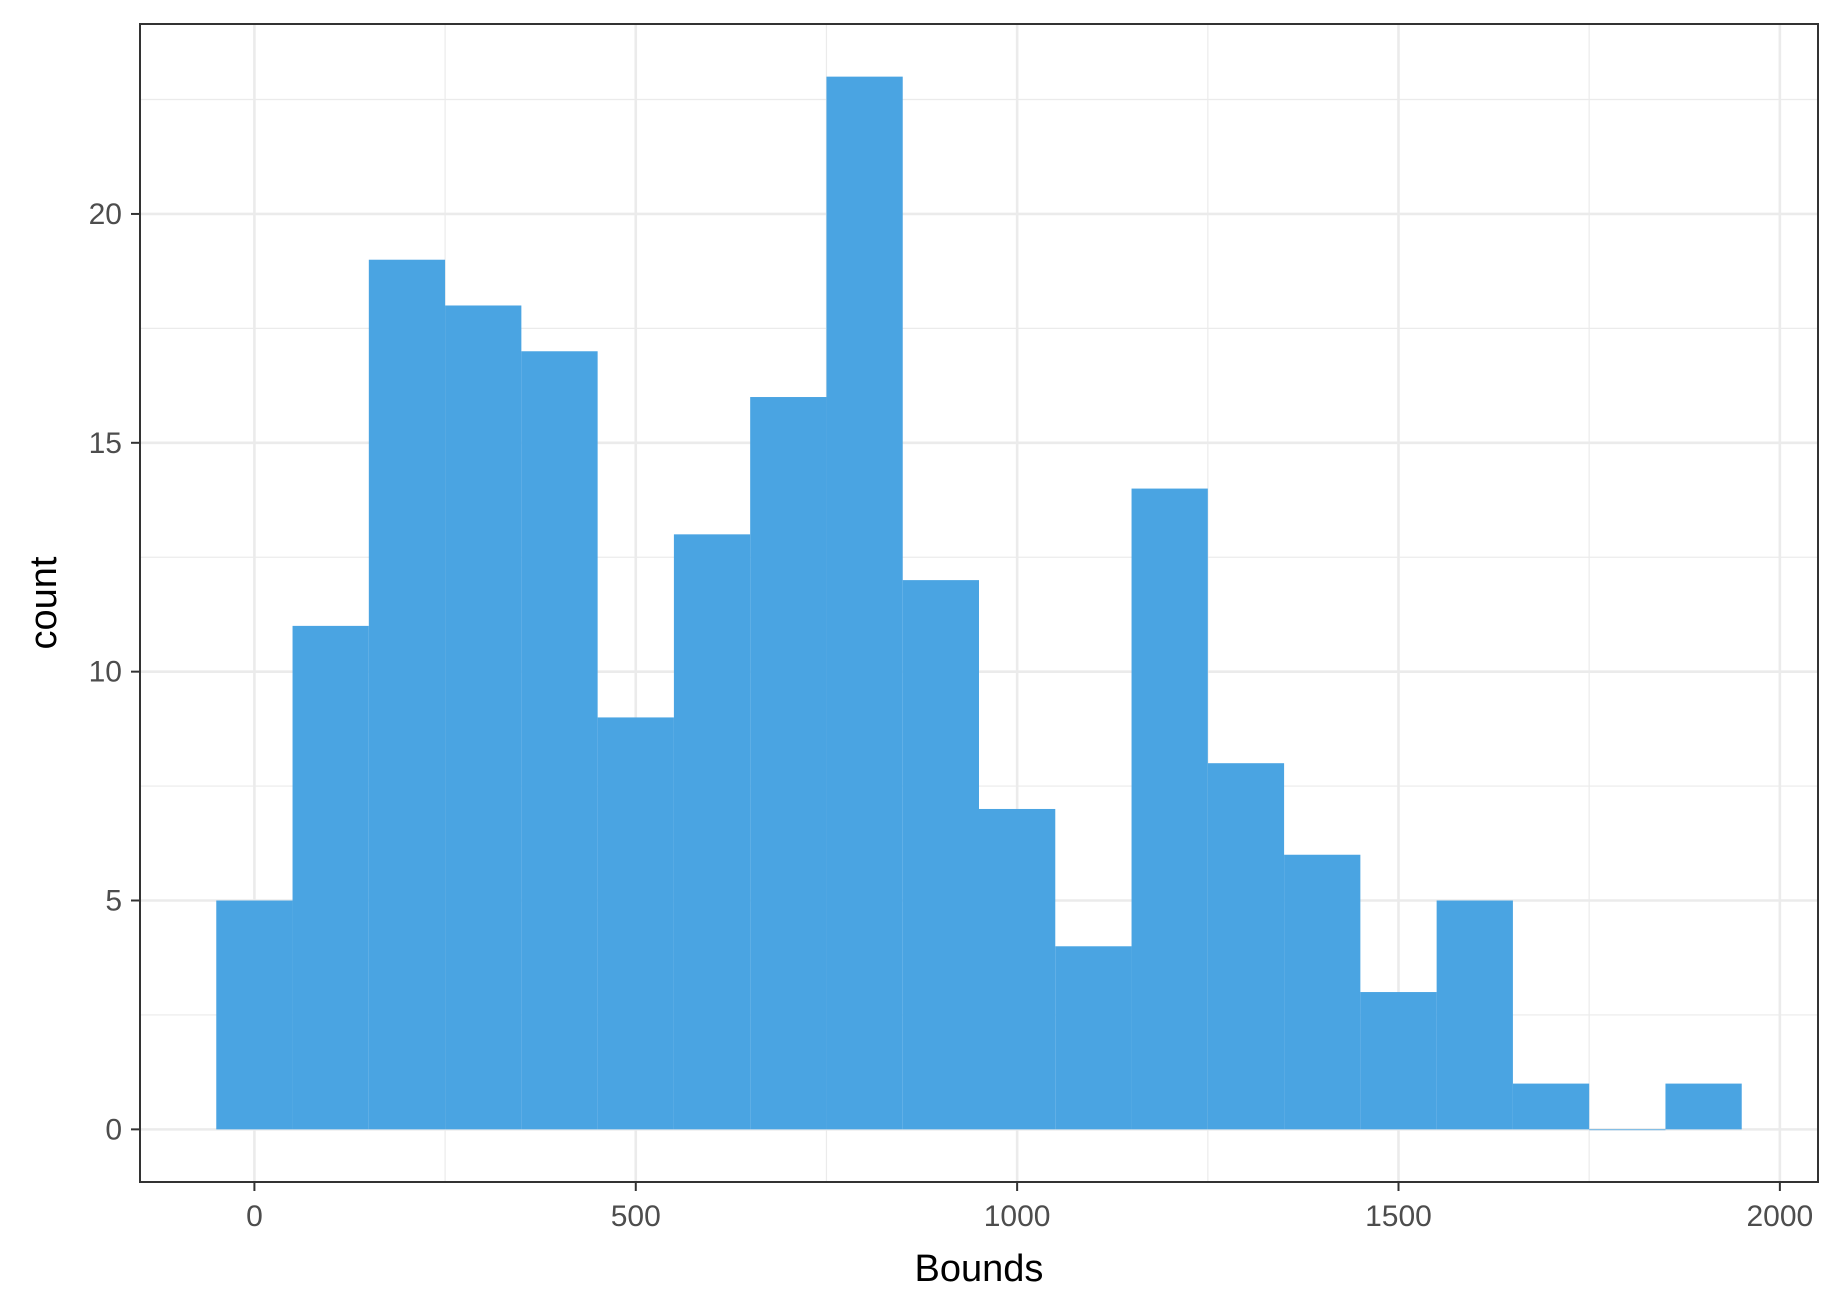 The image size is (1839, 1312). What do you see at coordinates (105, 443) in the screenshot?
I see `y-tick-label: 15` at bounding box center [105, 443].